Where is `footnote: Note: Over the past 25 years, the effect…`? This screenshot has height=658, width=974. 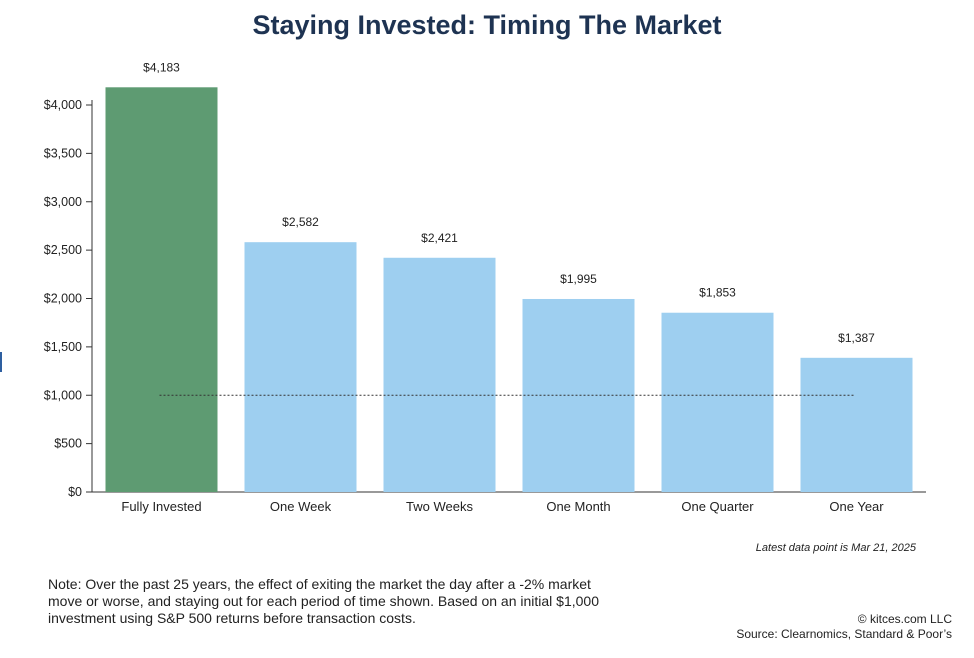
footnote: Note: Over the past 25 years, the effect… is located at coordinates (323, 601).